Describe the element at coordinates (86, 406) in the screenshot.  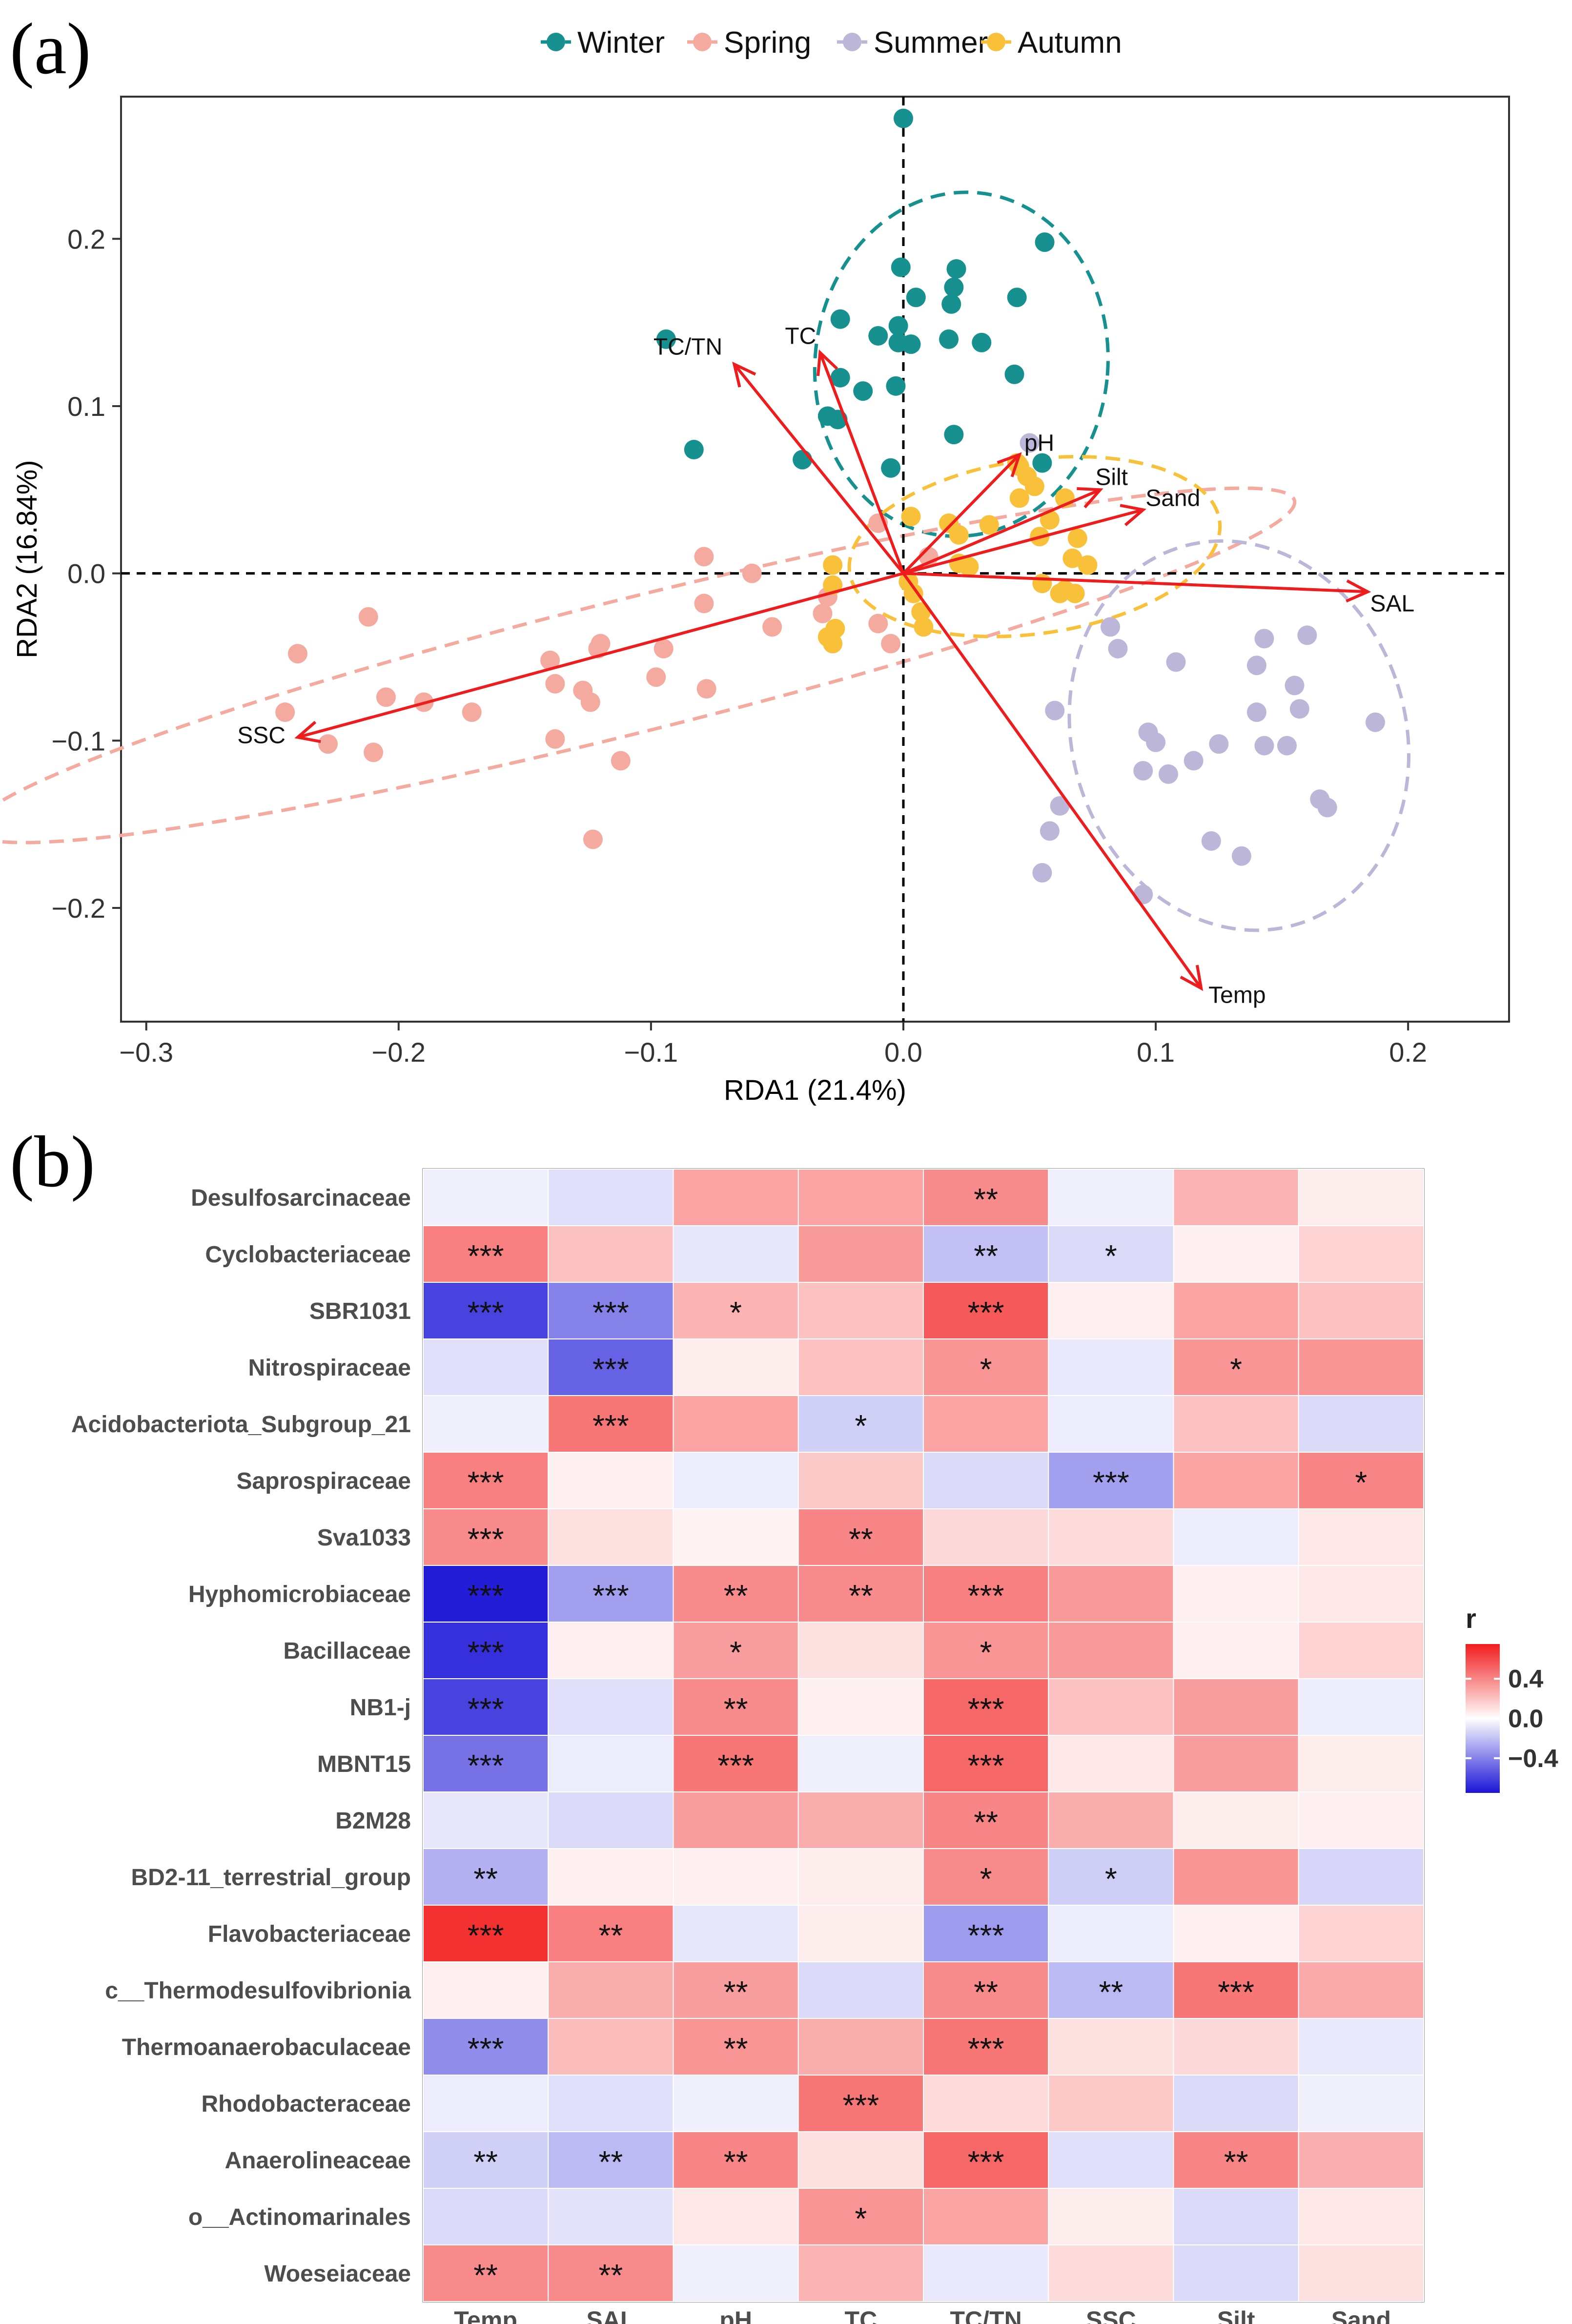
I see `y-tick-label: 0.1` at that location.